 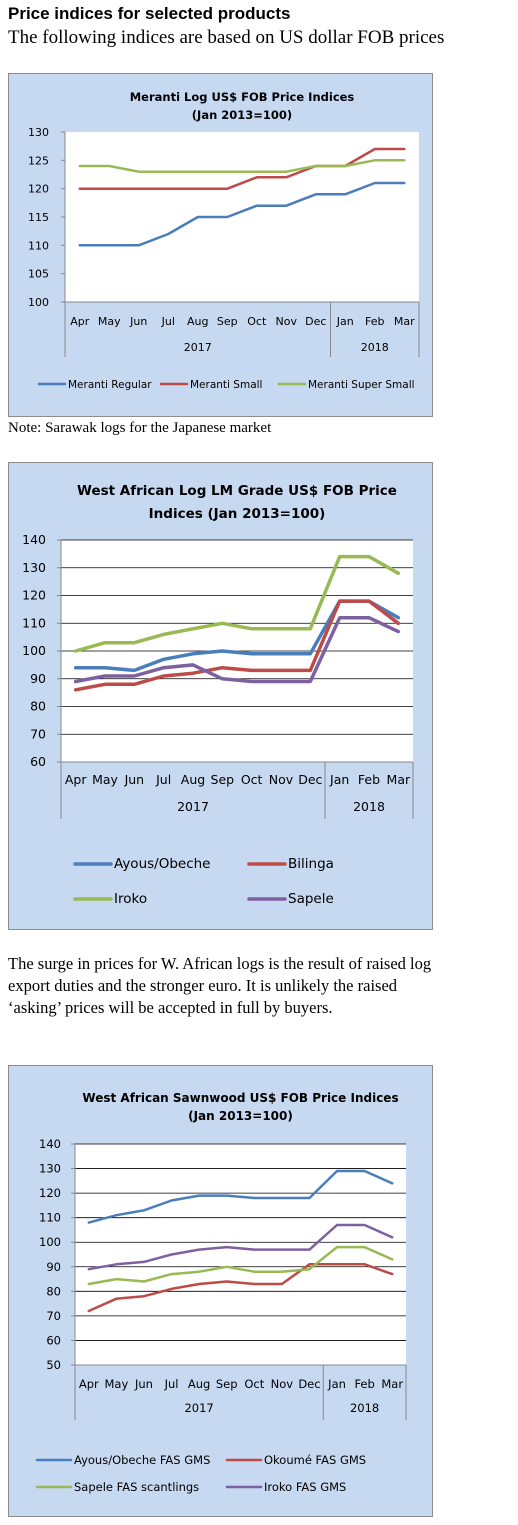 I want to click on legend-label: Okoumé FAS GMS, so click(x=315, y=1460).